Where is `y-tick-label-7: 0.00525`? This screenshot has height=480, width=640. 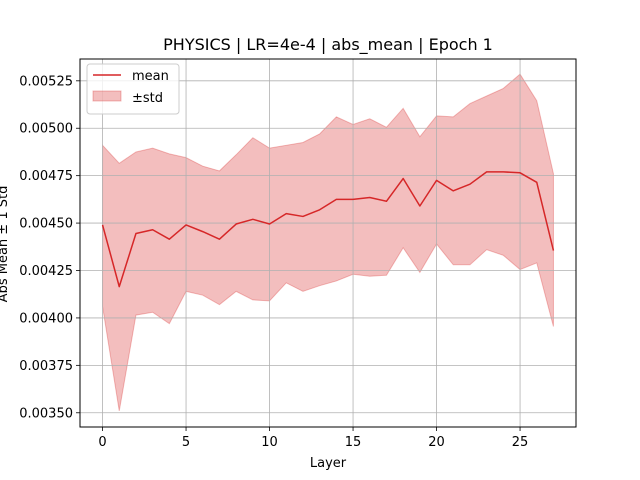 y-tick-label-7: 0.00525 is located at coordinates (46, 81).